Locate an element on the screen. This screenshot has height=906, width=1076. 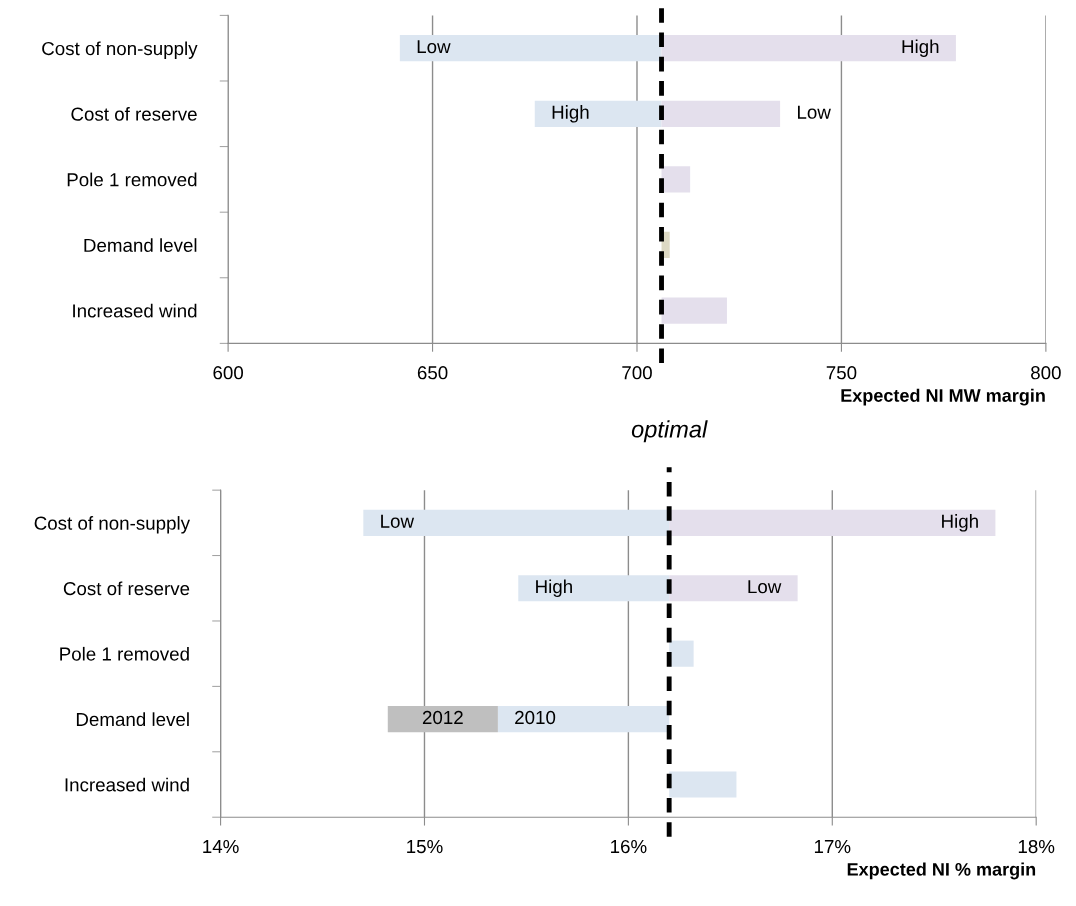
x-tick-label: 15% is located at coordinates (425, 847).